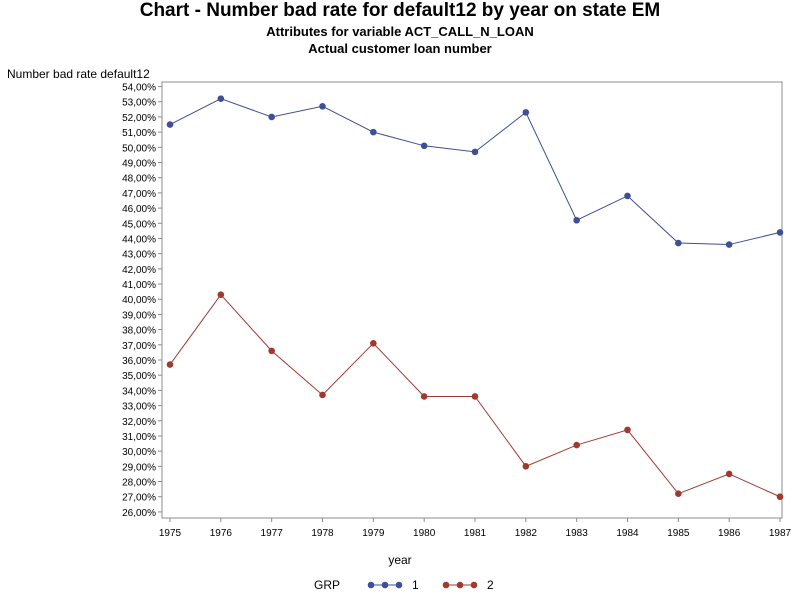  I want to click on y-tick-label: 46,00%, so click(139, 209).